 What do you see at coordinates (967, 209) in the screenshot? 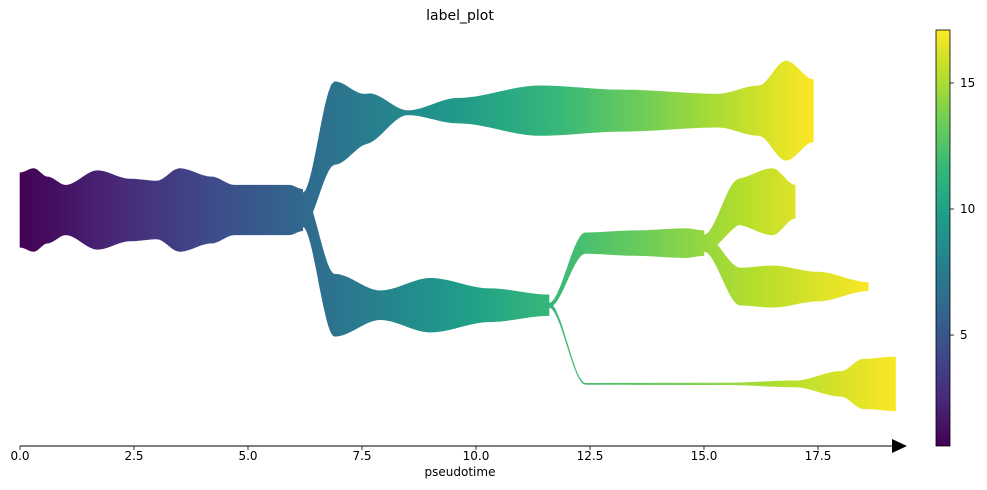
I see `colorbar-tick-label: 10` at bounding box center [967, 209].